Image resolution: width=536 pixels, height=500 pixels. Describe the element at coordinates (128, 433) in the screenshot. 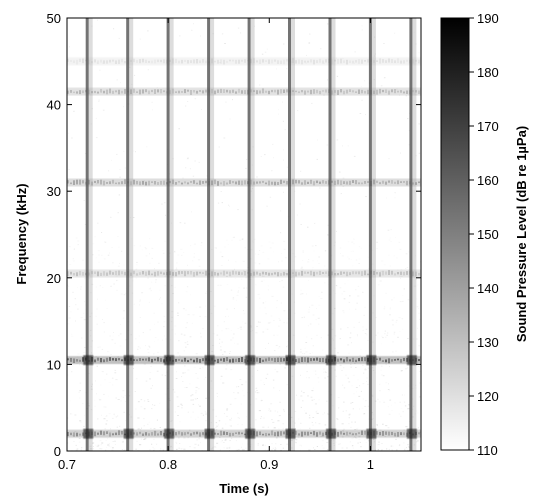

I see `pulse-hotspot` at that location.